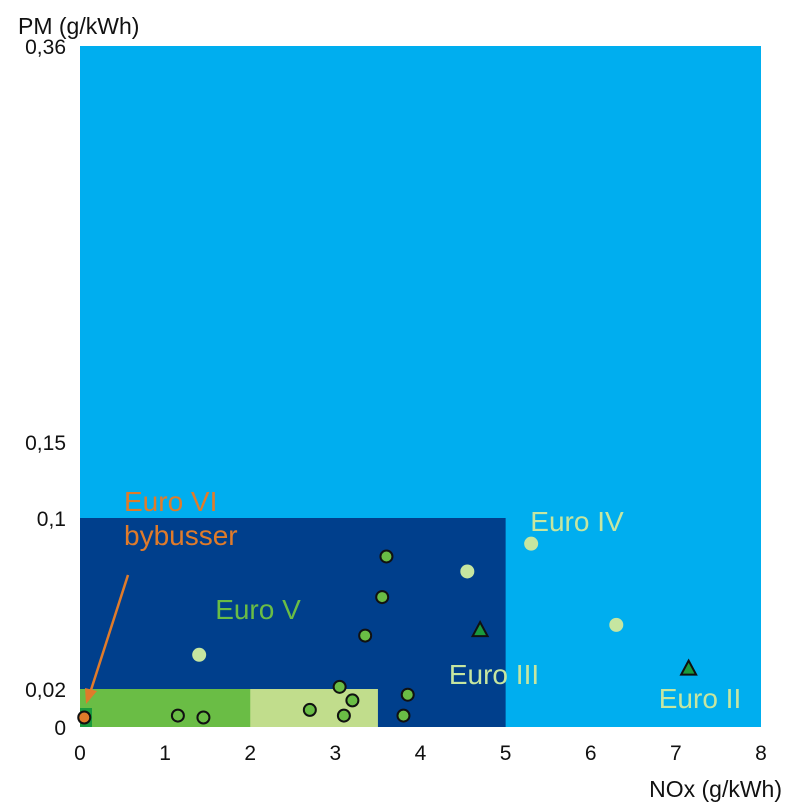 This screenshot has width=798, height=807. I want to click on x-tick-label: 2, so click(250, 753).